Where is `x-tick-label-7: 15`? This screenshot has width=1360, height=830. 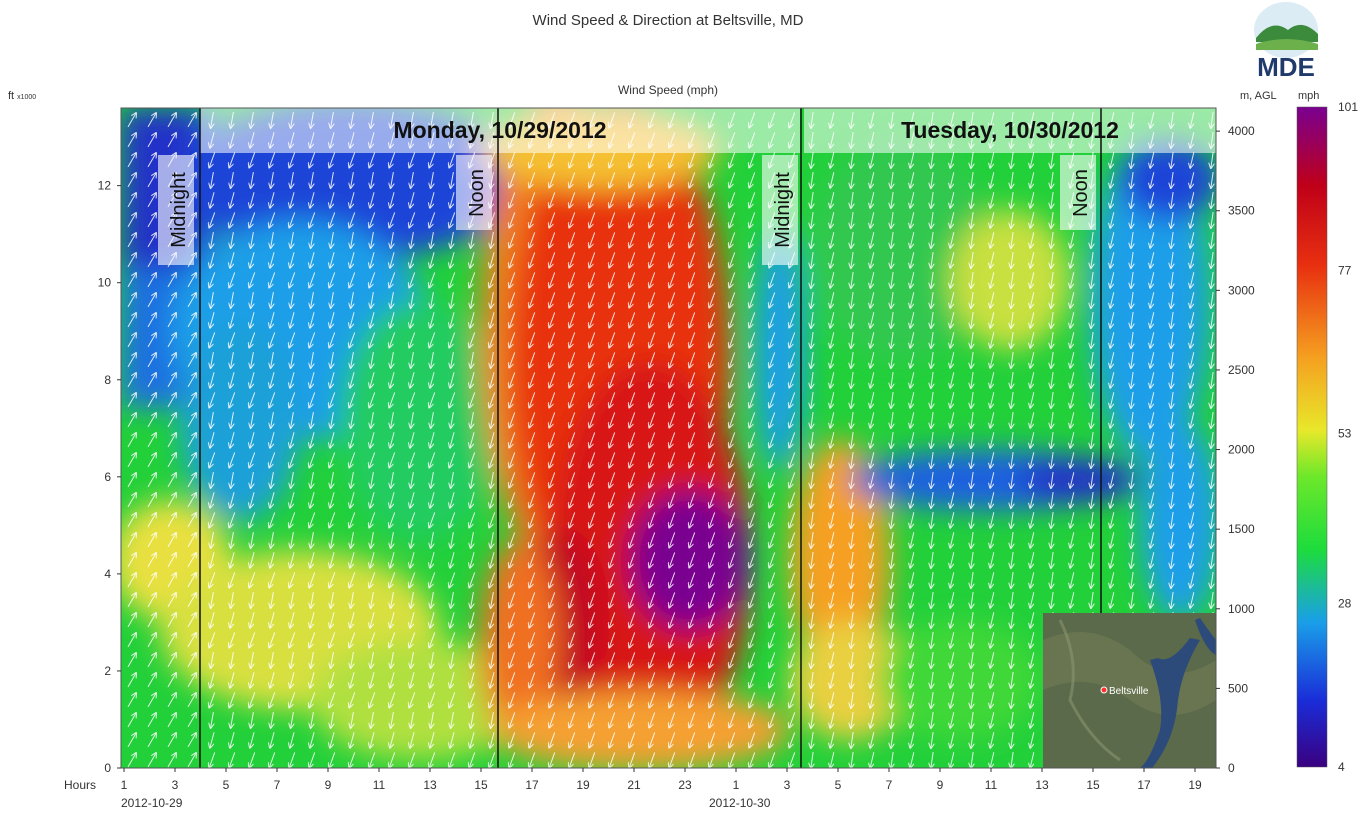
x-tick-label-7: 15 is located at coordinates (481, 785).